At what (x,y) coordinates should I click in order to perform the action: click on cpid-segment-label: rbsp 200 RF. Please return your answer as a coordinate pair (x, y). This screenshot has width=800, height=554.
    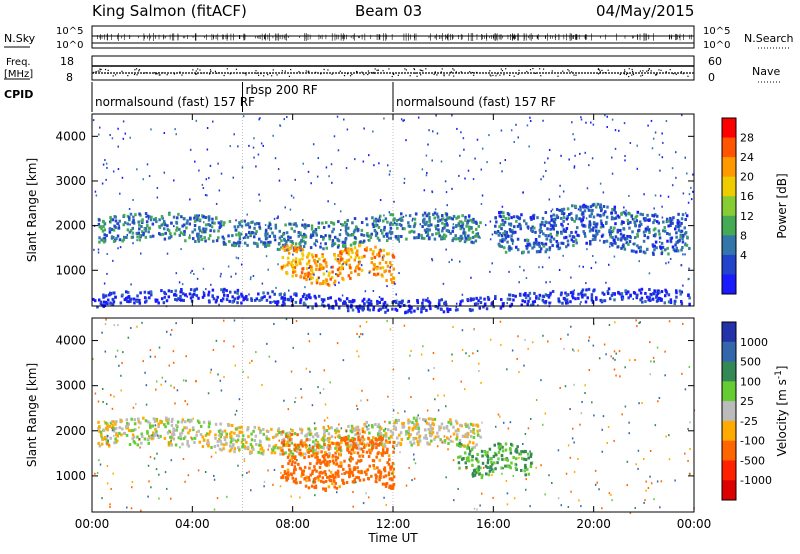
    Looking at the image, I should click on (282, 90).